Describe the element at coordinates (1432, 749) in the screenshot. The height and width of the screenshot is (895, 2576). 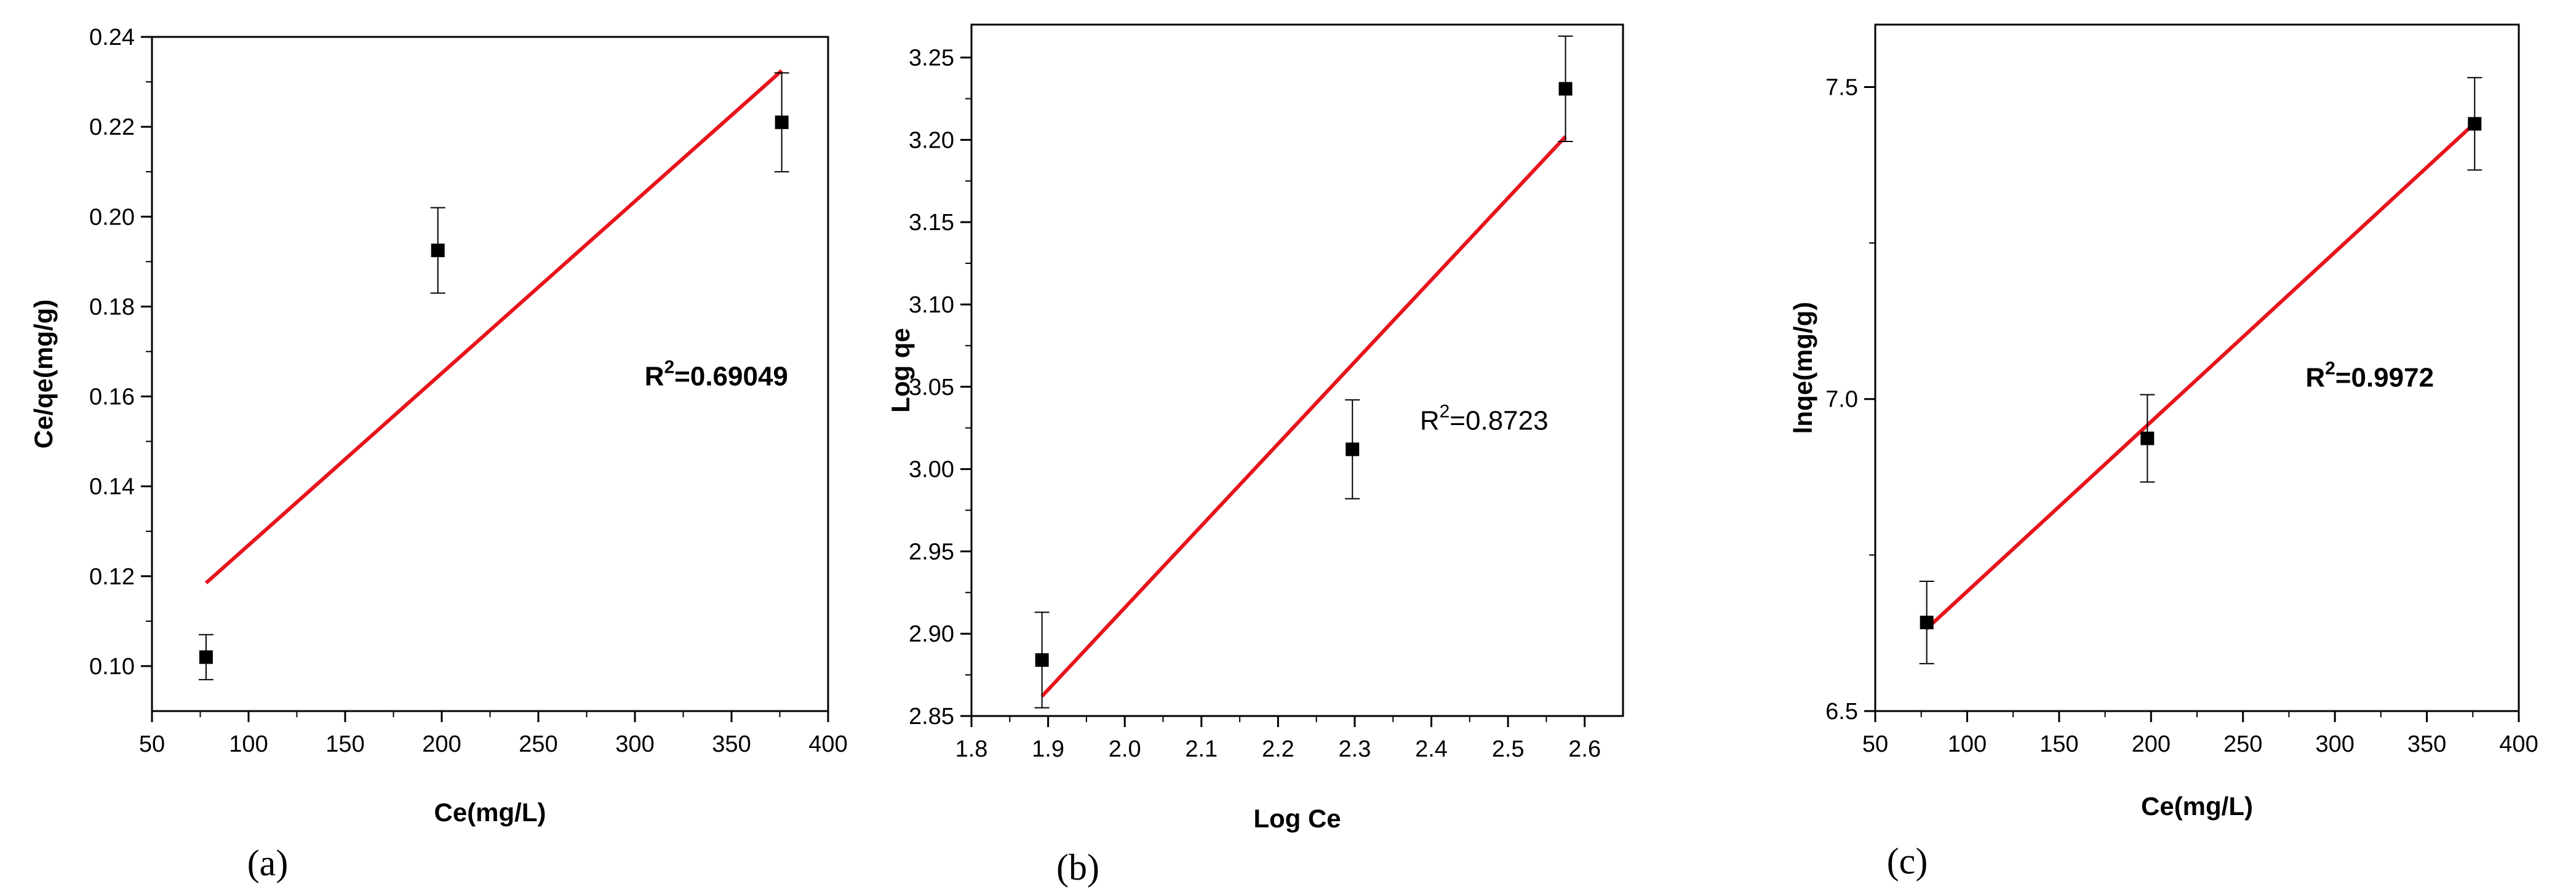
I see `x-tick-label: 2.4` at that location.